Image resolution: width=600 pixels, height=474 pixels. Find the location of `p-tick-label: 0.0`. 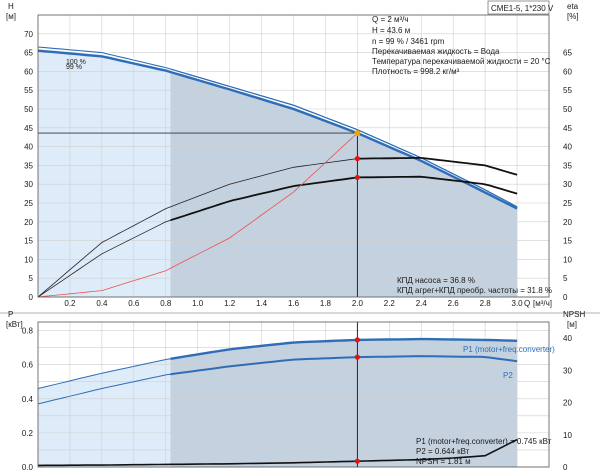

p-tick-label: 0.0 is located at coordinates (28, 467).